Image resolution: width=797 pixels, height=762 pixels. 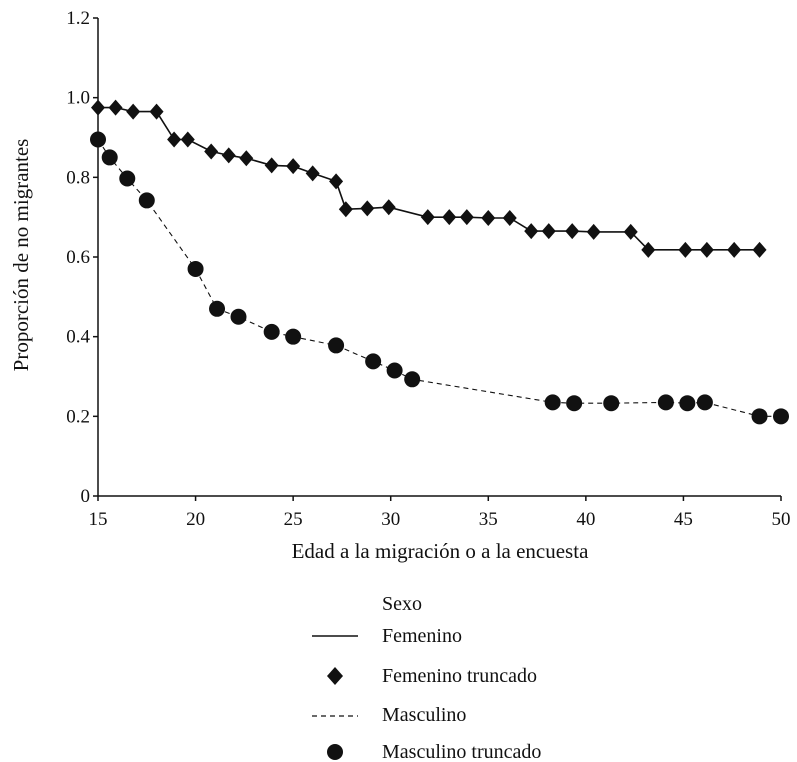 I want to click on y-tick-label: 0, so click(x=86, y=496).